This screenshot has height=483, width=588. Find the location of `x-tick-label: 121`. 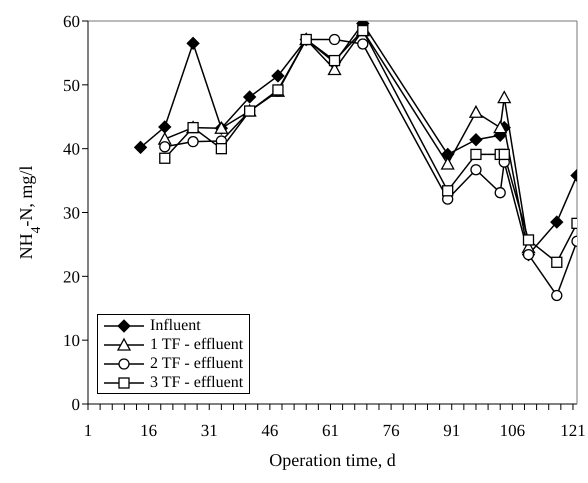

x-tick-label: 121 is located at coordinates (573, 430).